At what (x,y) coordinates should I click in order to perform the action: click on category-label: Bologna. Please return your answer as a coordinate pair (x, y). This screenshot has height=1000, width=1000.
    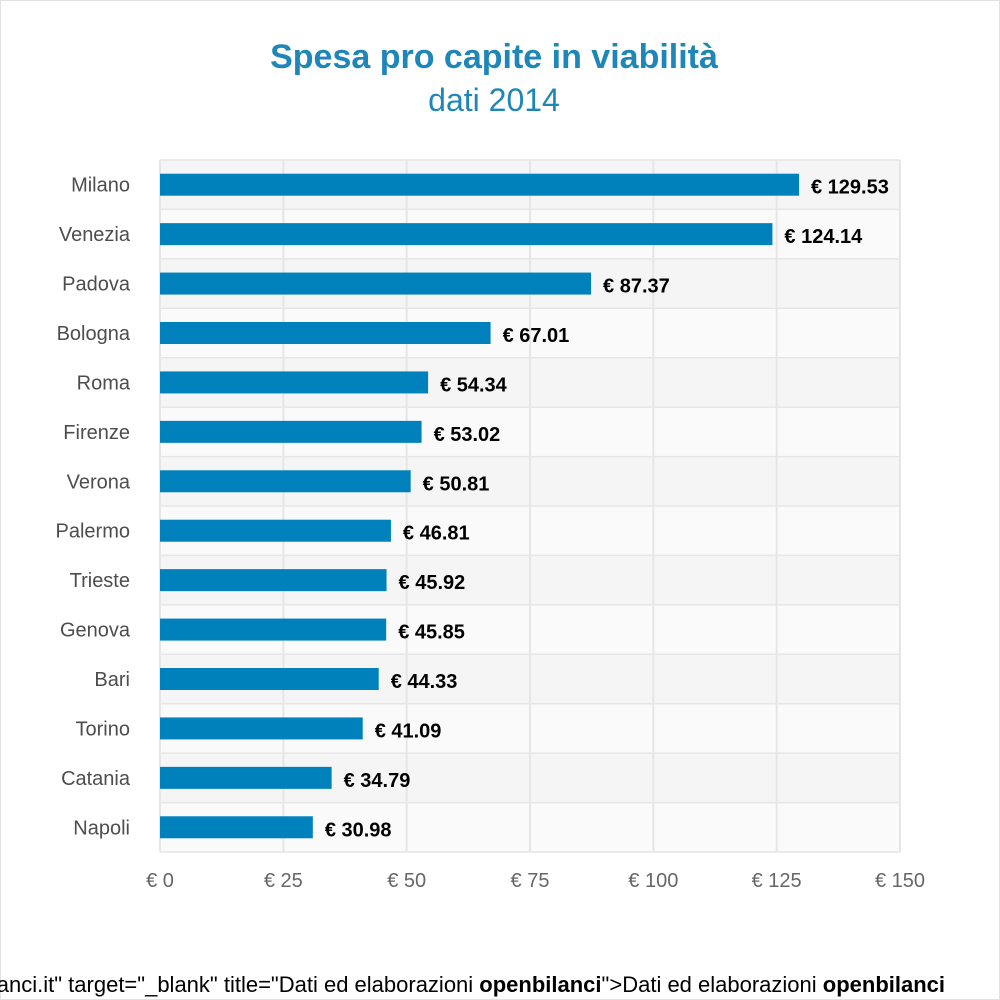
    Looking at the image, I should click on (94, 334).